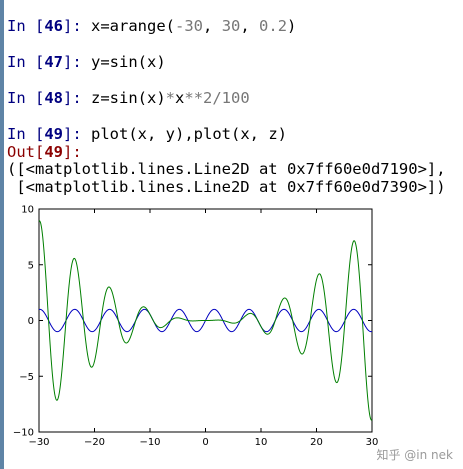 The height and width of the screenshot is (469, 463). I want to click on y-tick-label: −10, so click(23, 433).